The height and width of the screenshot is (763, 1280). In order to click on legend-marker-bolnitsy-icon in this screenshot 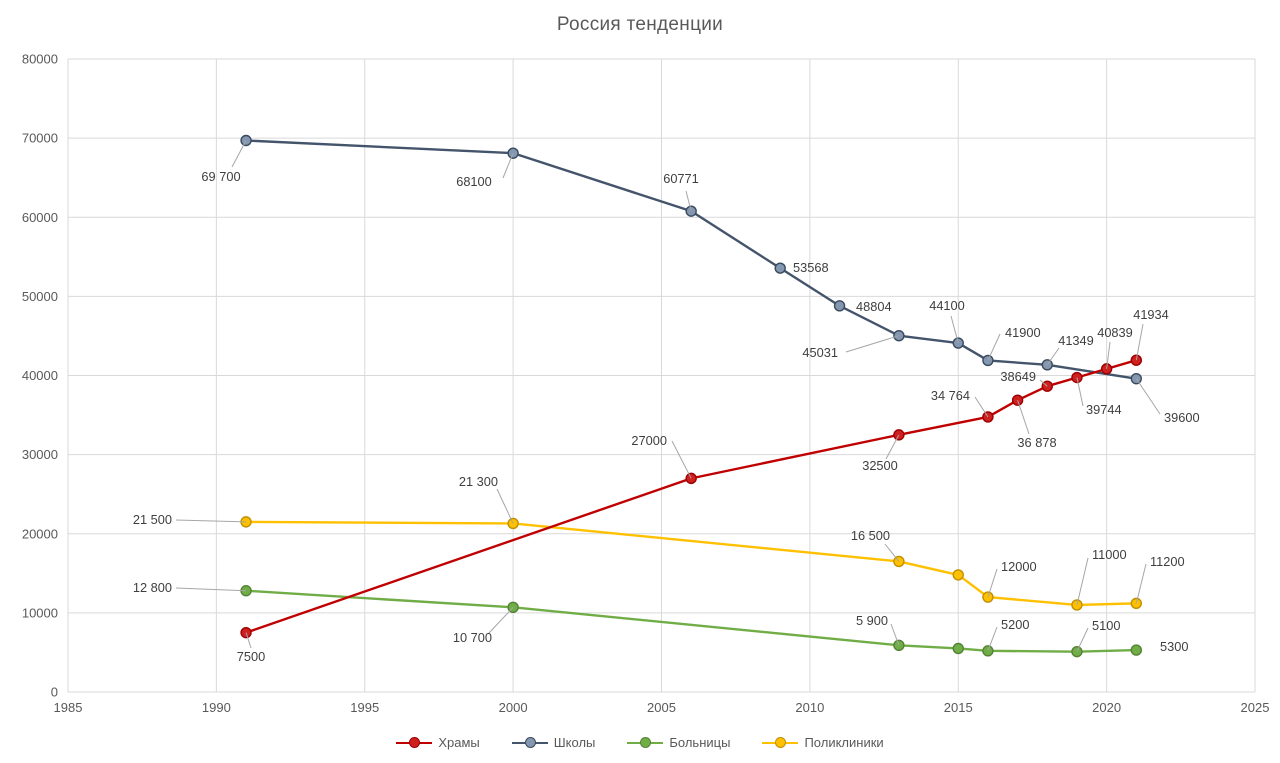, I will do `click(645, 742)`.